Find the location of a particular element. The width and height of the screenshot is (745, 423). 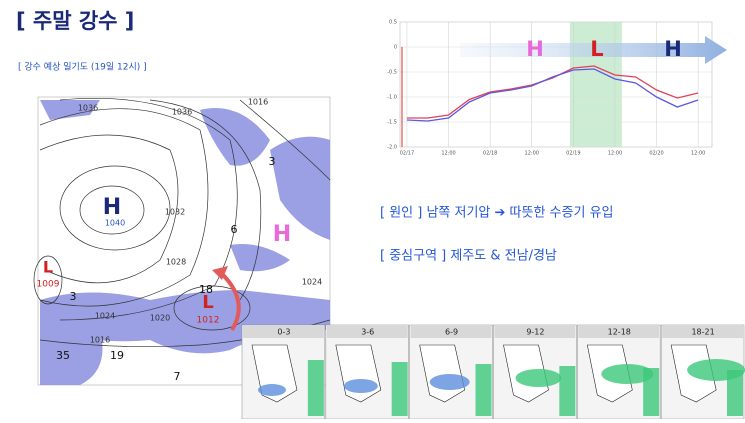

panel-label: 18-21 is located at coordinates (702, 332).